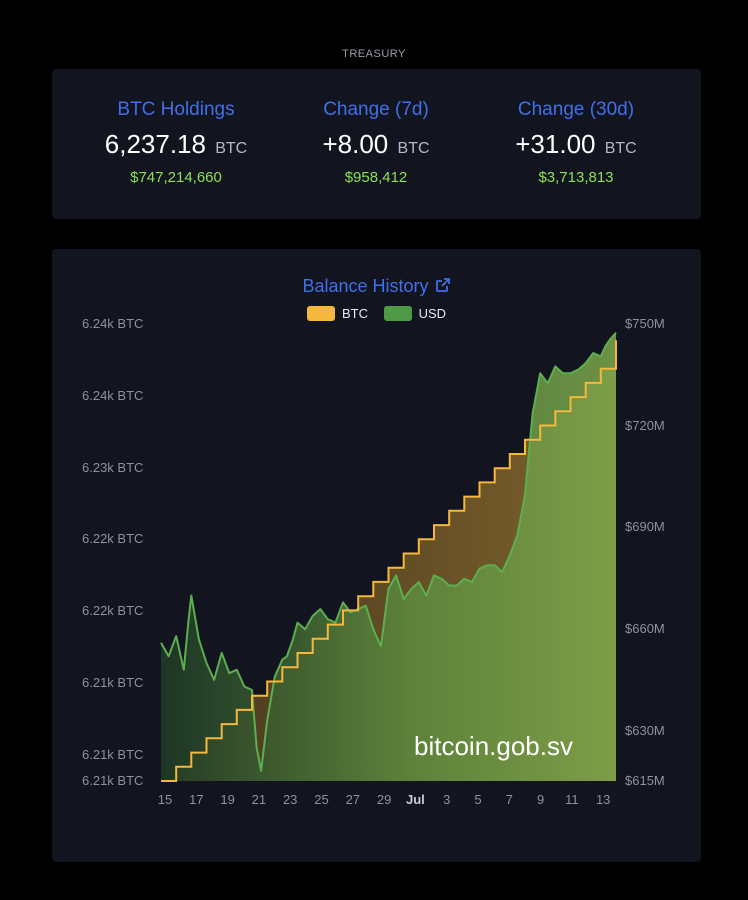 Image resolution: width=748 pixels, height=900 pixels. I want to click on stat-title: Change (7d), so click(376, 109).